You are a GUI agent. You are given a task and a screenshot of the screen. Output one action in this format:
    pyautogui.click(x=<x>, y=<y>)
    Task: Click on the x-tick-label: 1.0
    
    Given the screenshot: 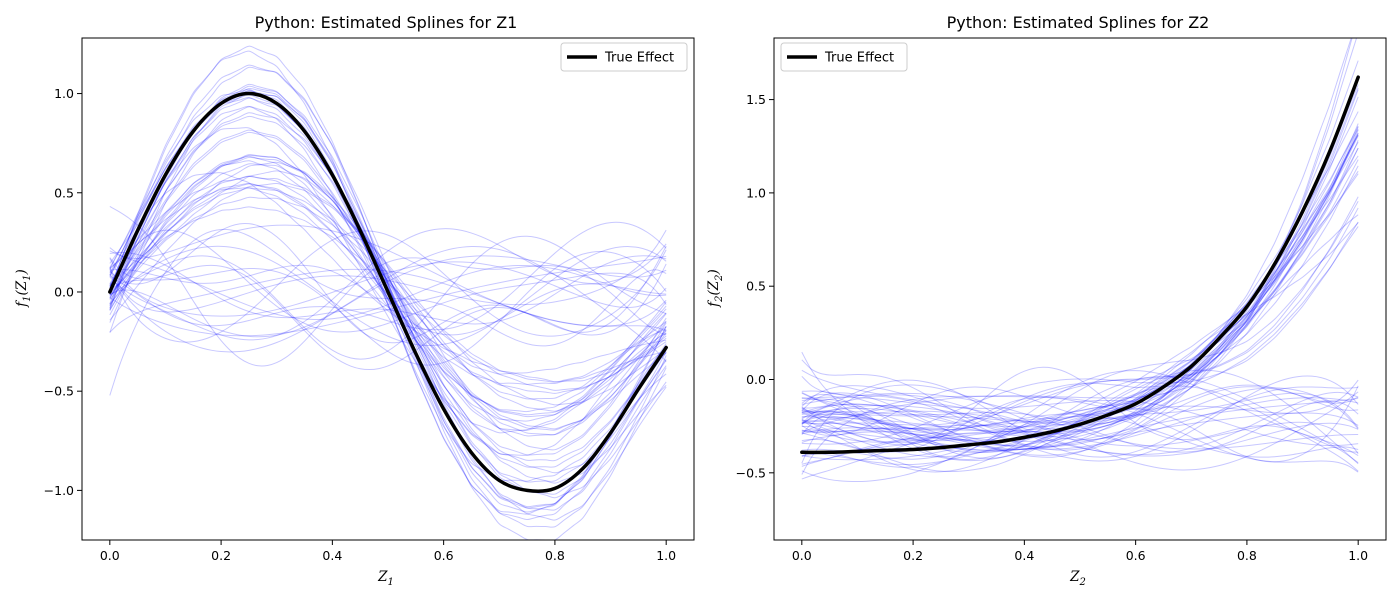 What is the action you would take?
    pyautogui.click(x=666, y=555)
    